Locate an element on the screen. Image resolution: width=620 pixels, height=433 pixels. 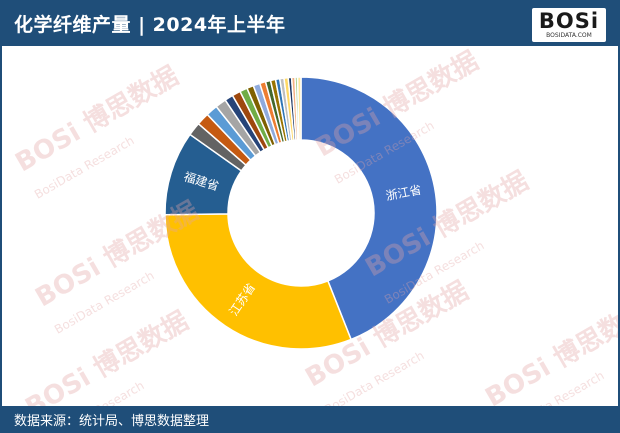
slice-label: 浙江省 is located at coordinates (404, 193).